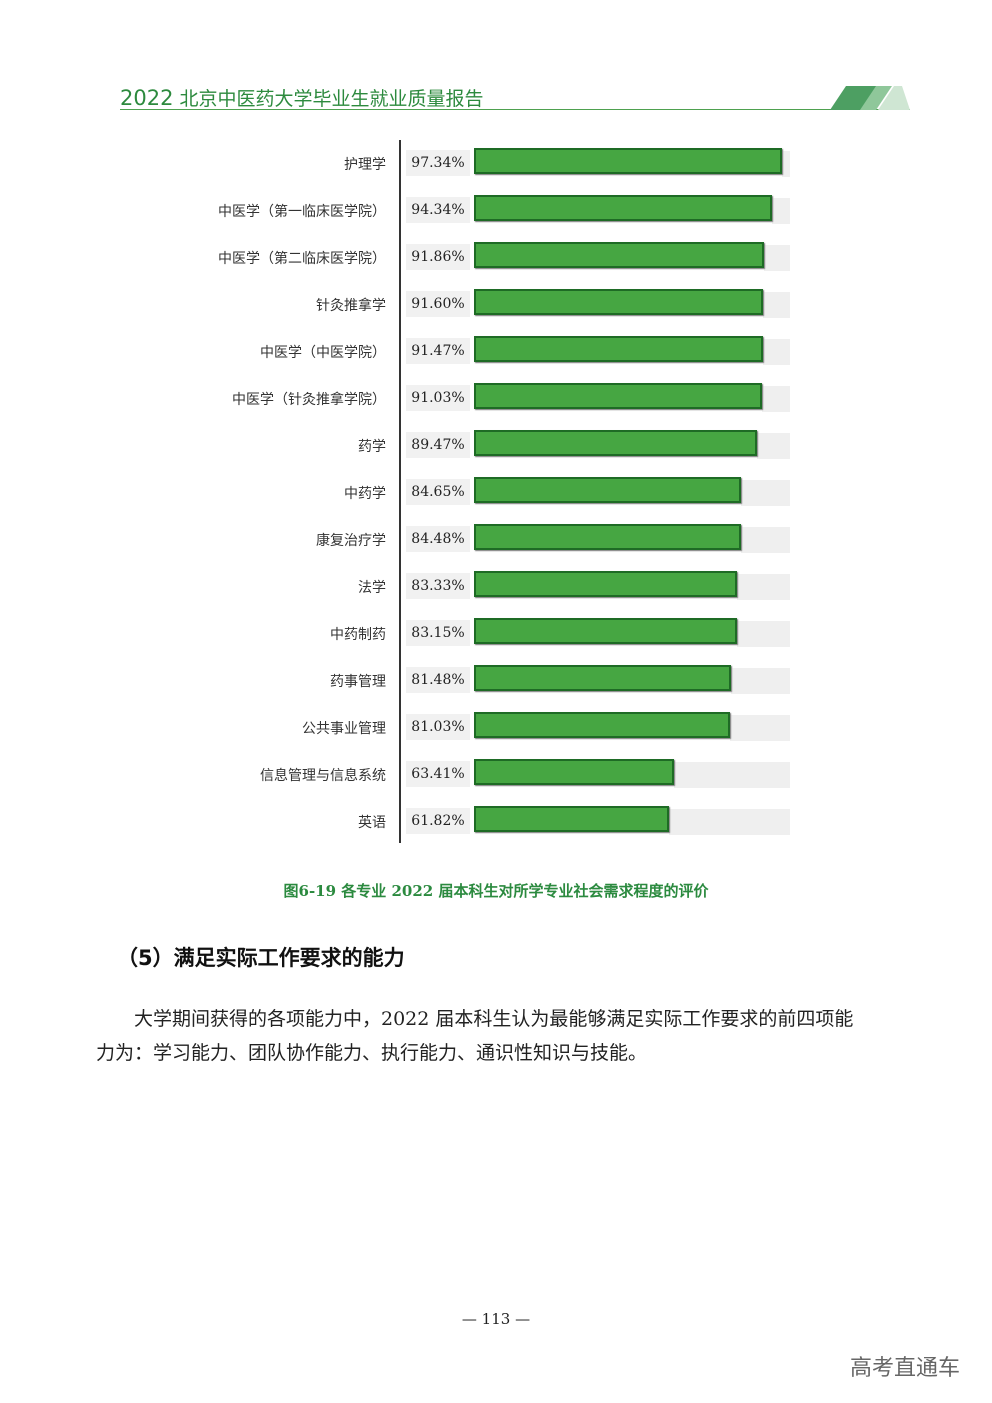  I want to click on section-heading: （5）满足实际工作要求的能力, so click(261, 958).